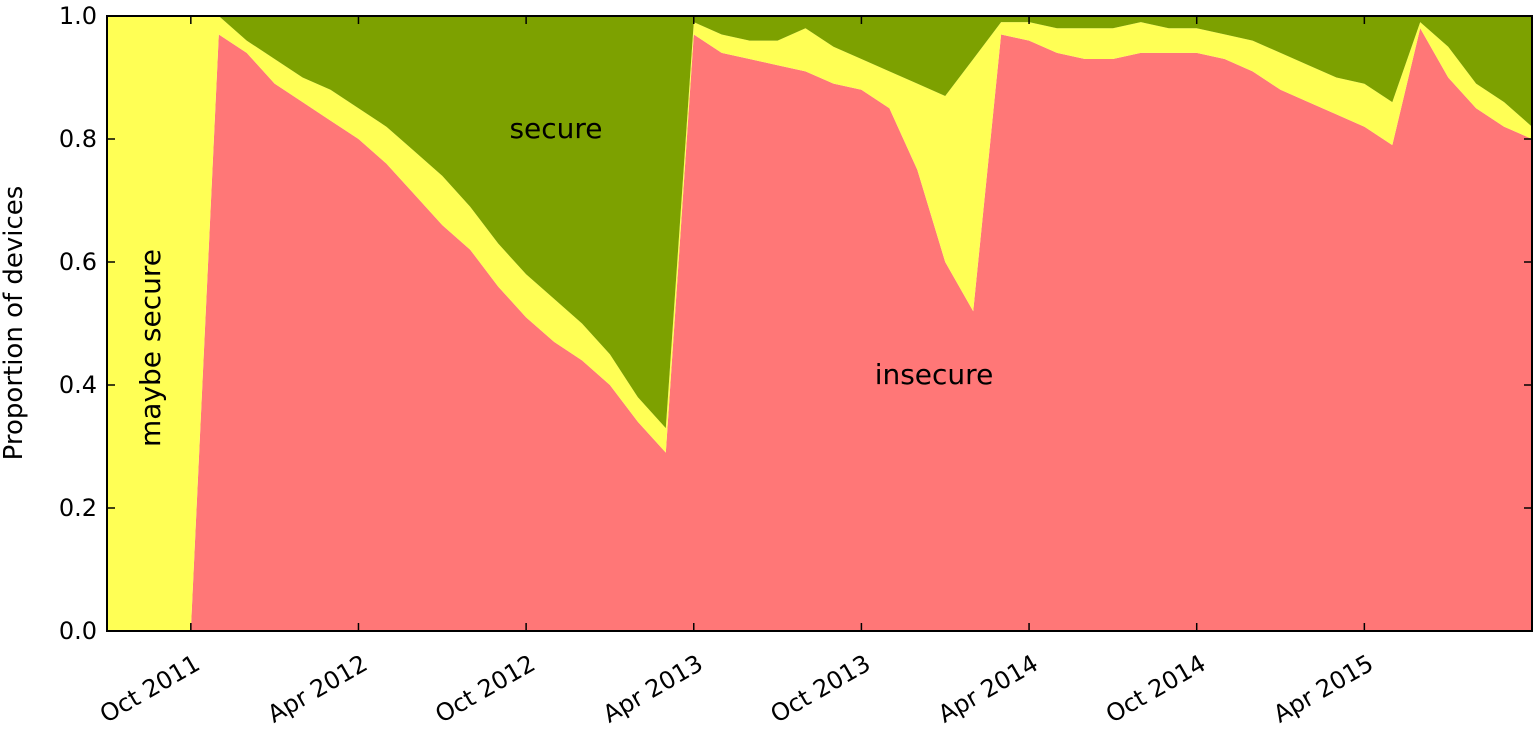 The height and width of the screenshot is (740, 1534). I want to click on x-tick-label: Apr 2012, so click(317, 688).